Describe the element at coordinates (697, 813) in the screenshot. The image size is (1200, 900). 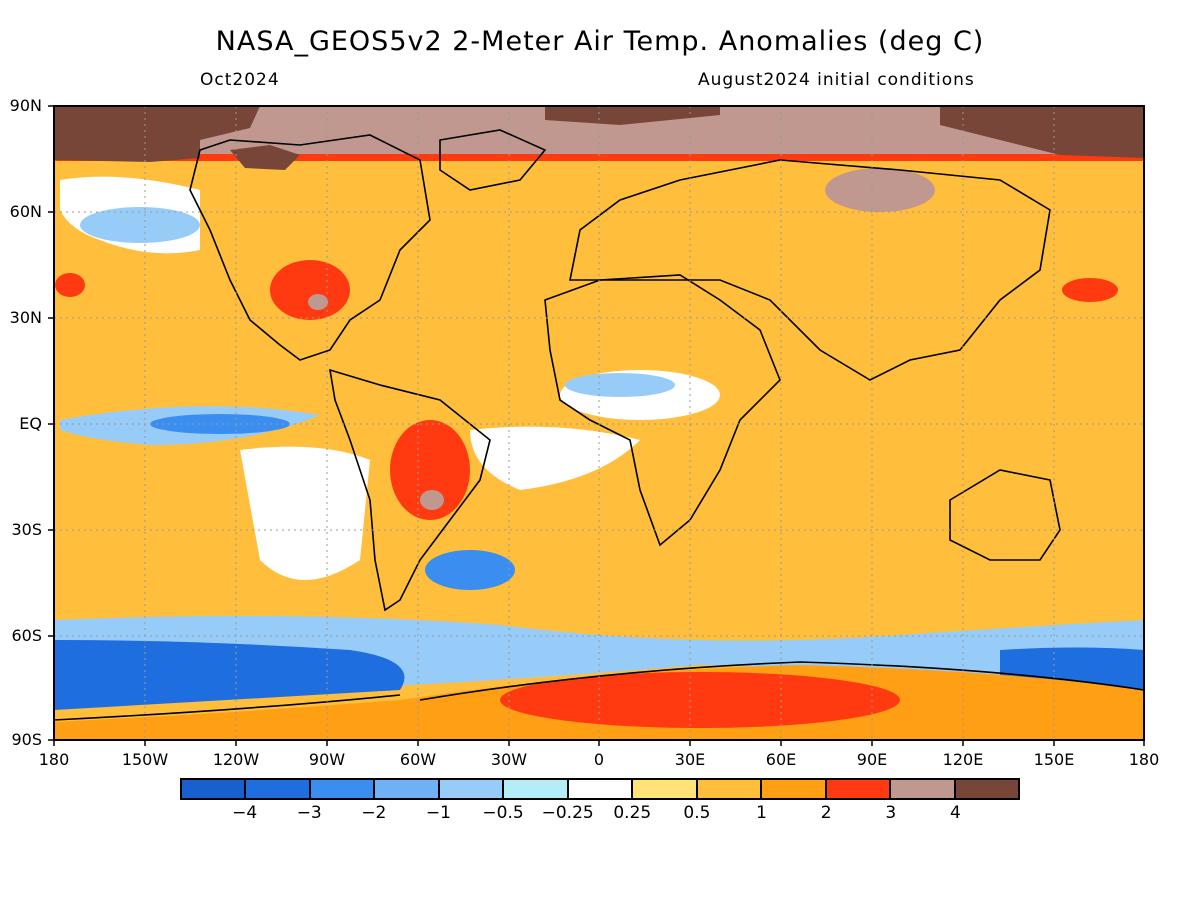
I see `colorbar-label-7: 0.5` at that location.